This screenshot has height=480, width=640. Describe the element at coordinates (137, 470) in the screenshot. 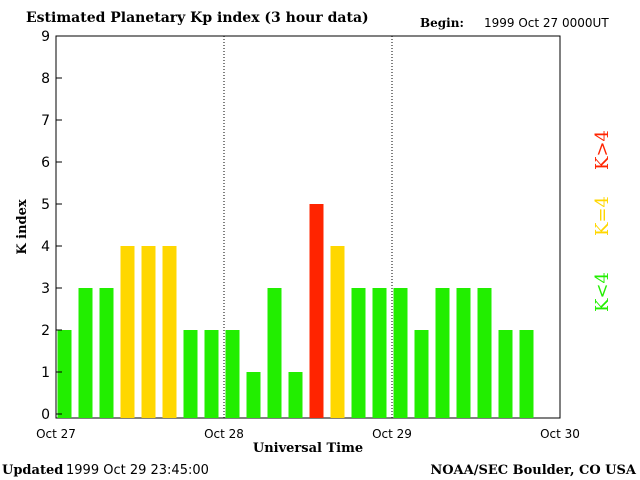

I see `updated-value: 1999 Oct 29 23:45:00` at that location.